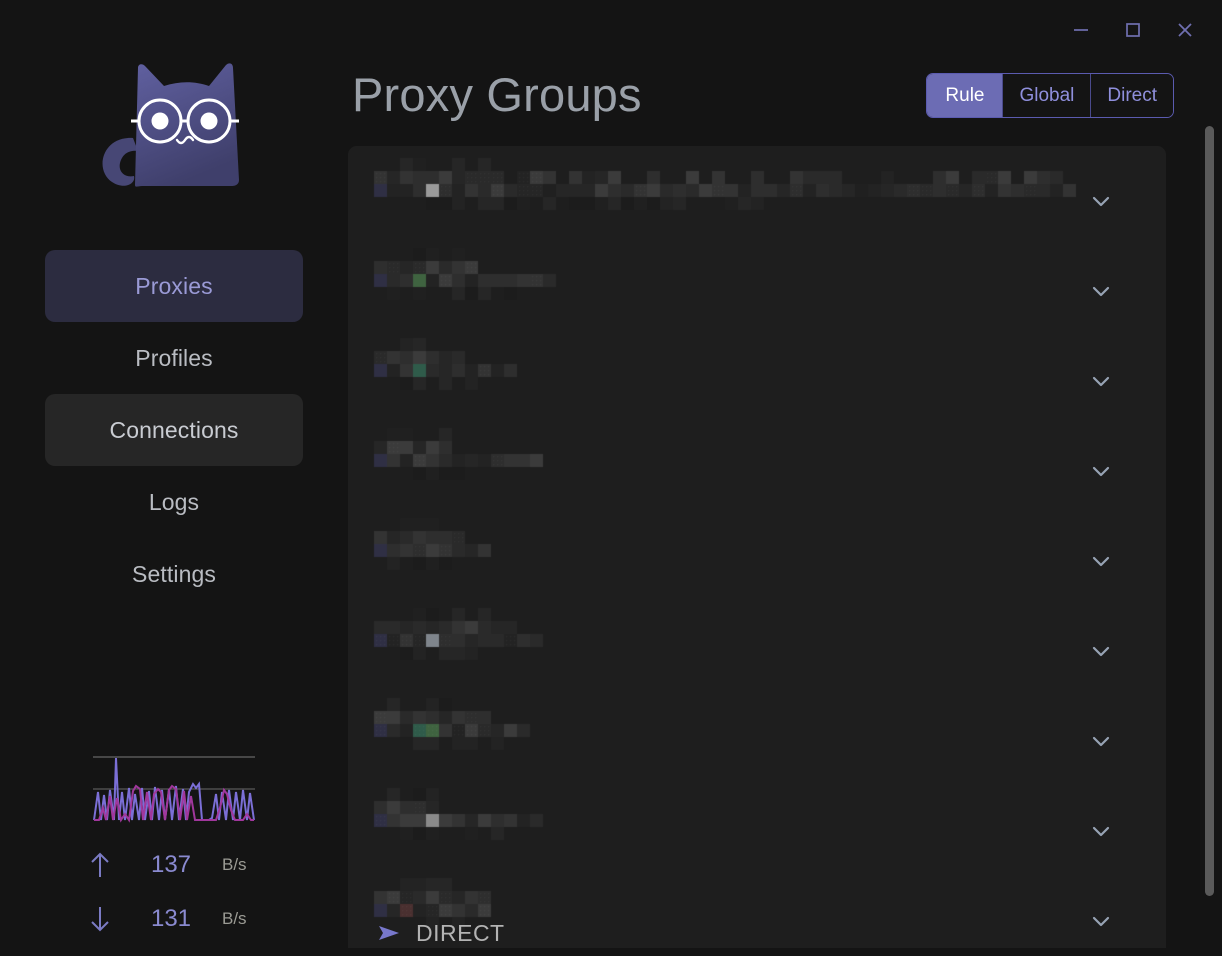  Describe the element at coordinates (174, 789) in the screenshot. I see `traffic-sparkline` at that location.